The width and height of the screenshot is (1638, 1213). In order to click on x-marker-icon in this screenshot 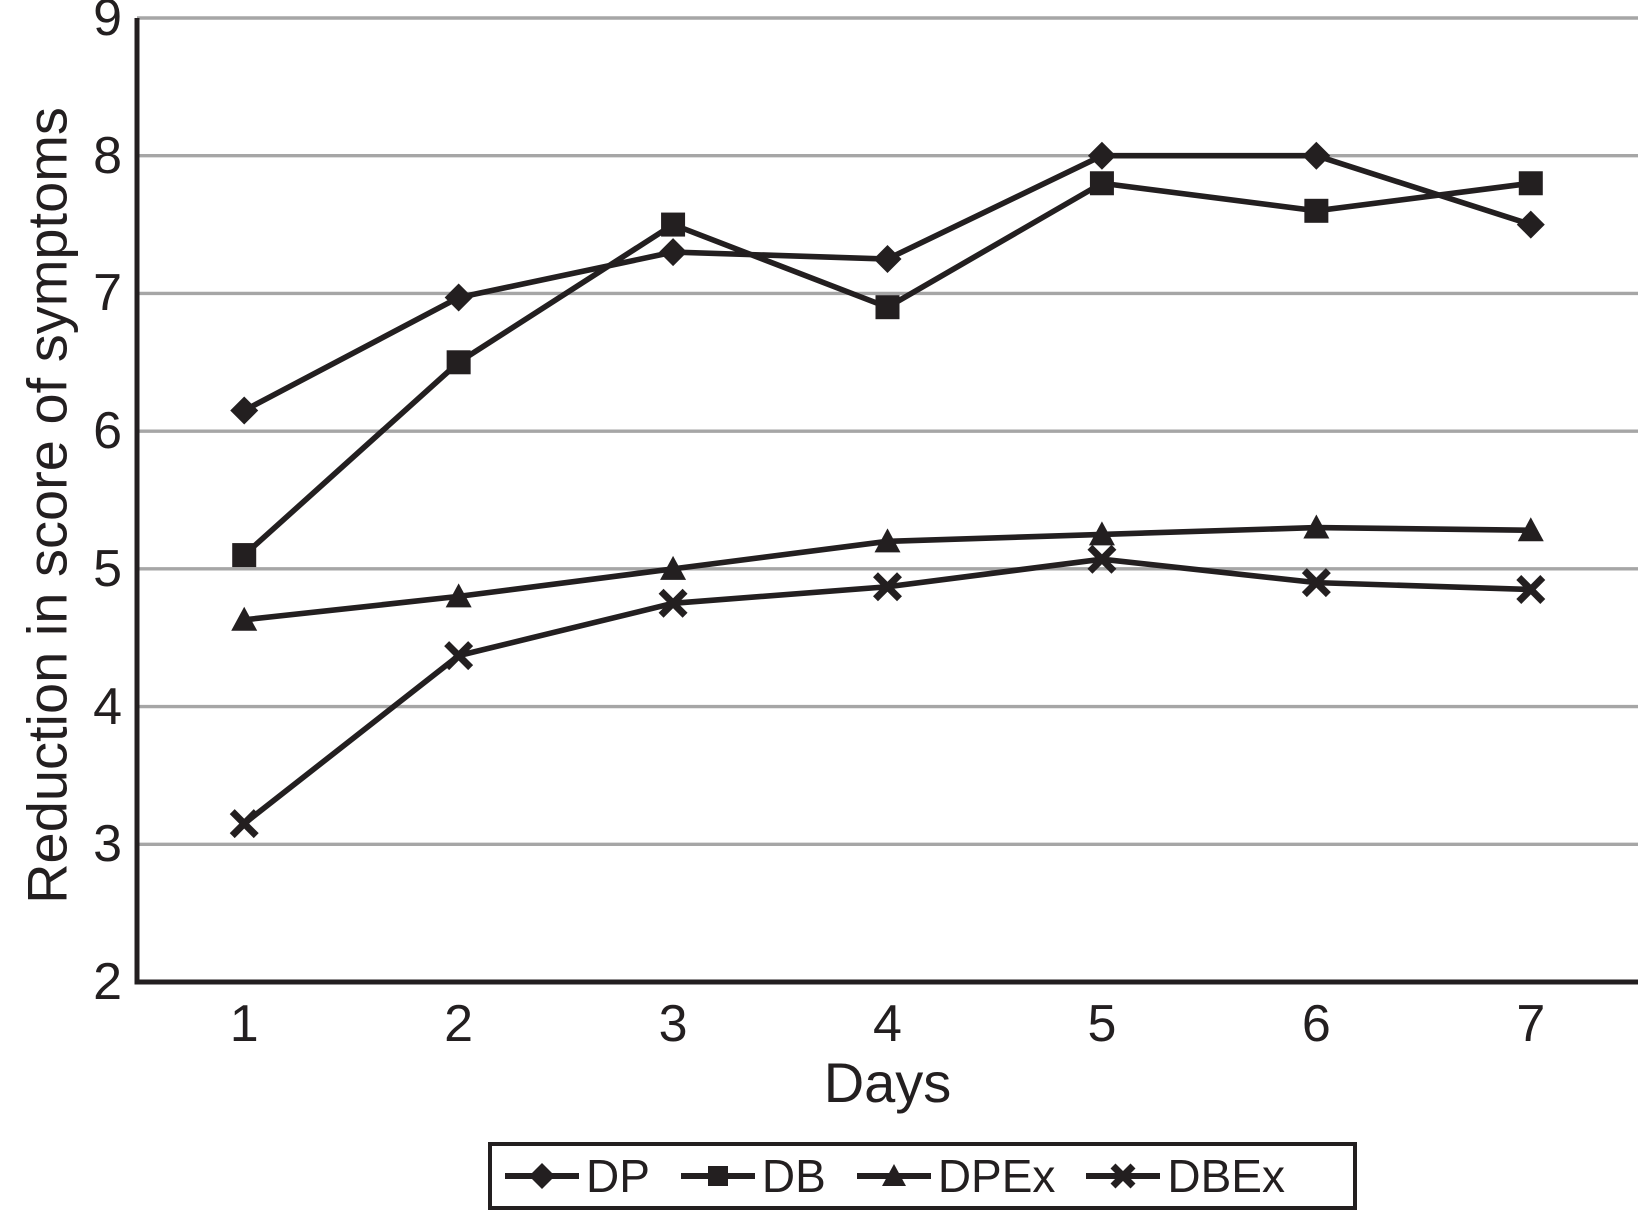, I will do `click(1123, 1176)`.